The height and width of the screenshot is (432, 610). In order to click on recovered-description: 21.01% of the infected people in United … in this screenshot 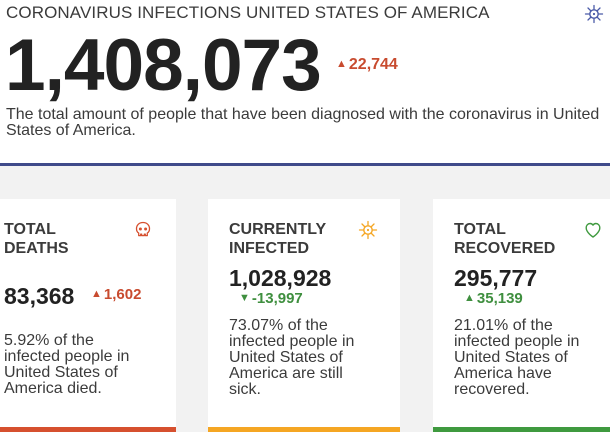, I will do `click(517, 357)`.